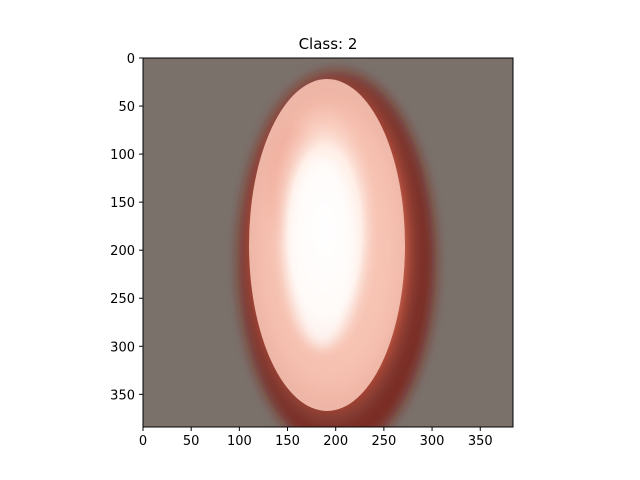  Describe the element at coordinates (131, 59) in the screenshot. I see `y-tick-label: 0` at that location.